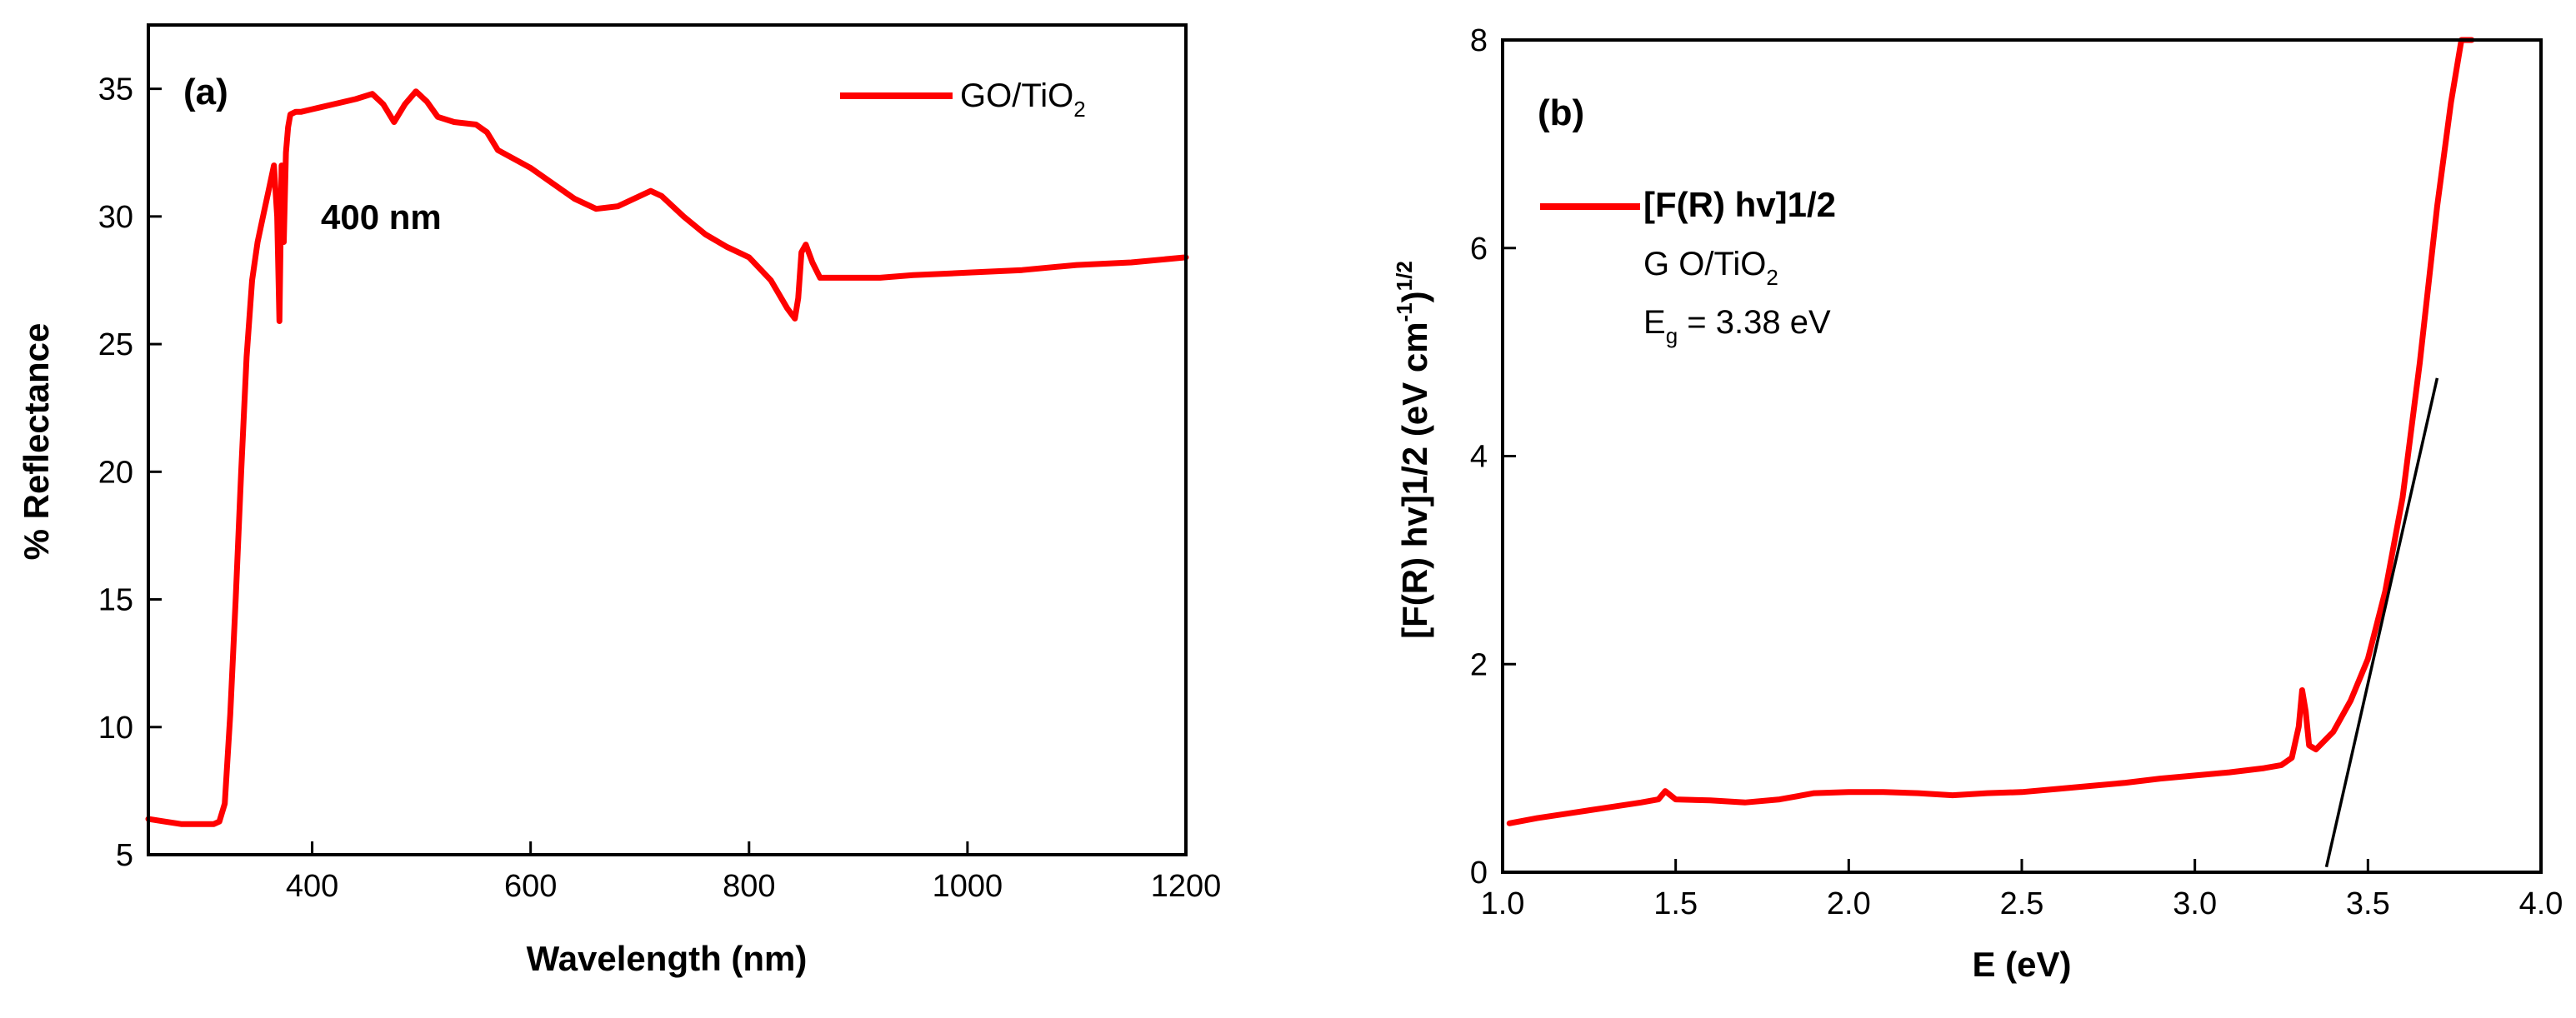 Image resolution: width=2576 pixels, height=1018 pixels. I want to click on panel-a-y-axis-title: % Reflectance, so click(37, 442).